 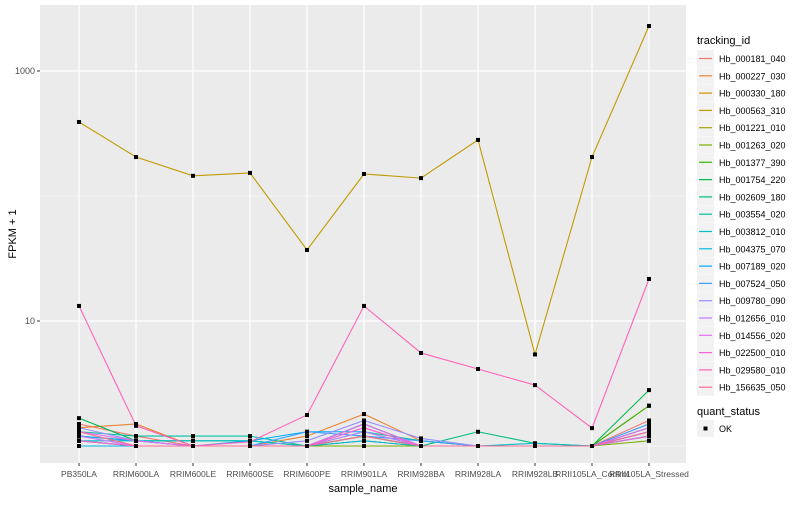 What do you see at coordinates (478, 474) in the screenshot?
I see `x-tick-label: RRIM928LA` at bounding box center [478, 474].